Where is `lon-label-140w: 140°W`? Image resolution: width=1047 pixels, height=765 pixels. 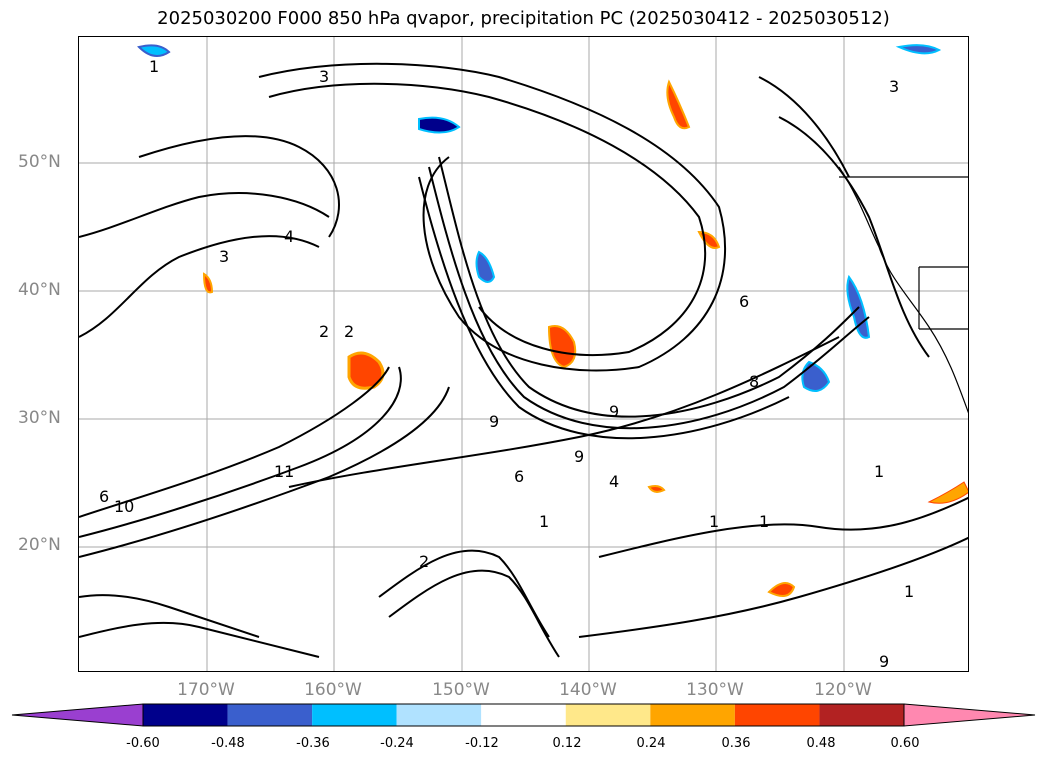
lon-label-140w: 140°W is located at coordinates (588, 690).